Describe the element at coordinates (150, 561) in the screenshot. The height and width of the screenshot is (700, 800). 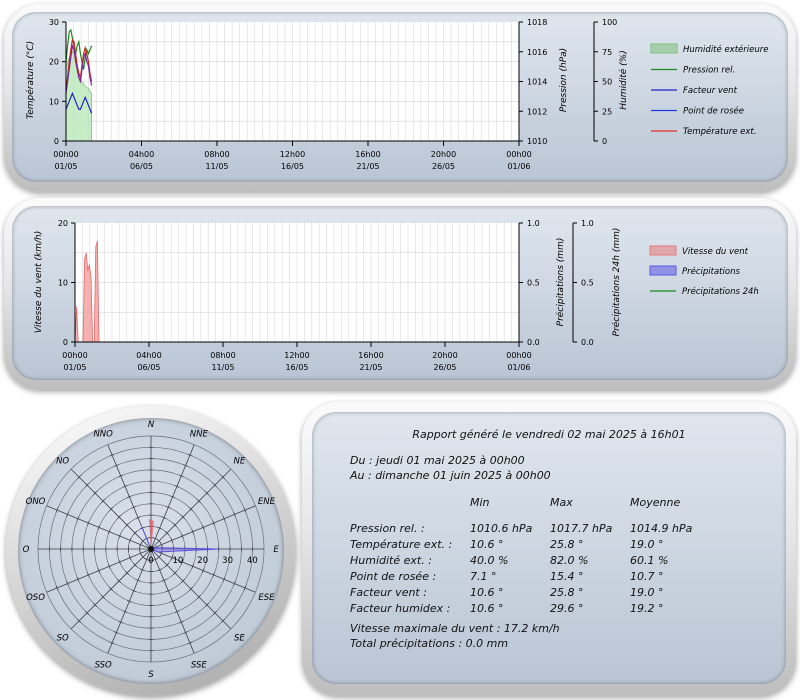
I see `rose-center-label: 0` at that location.